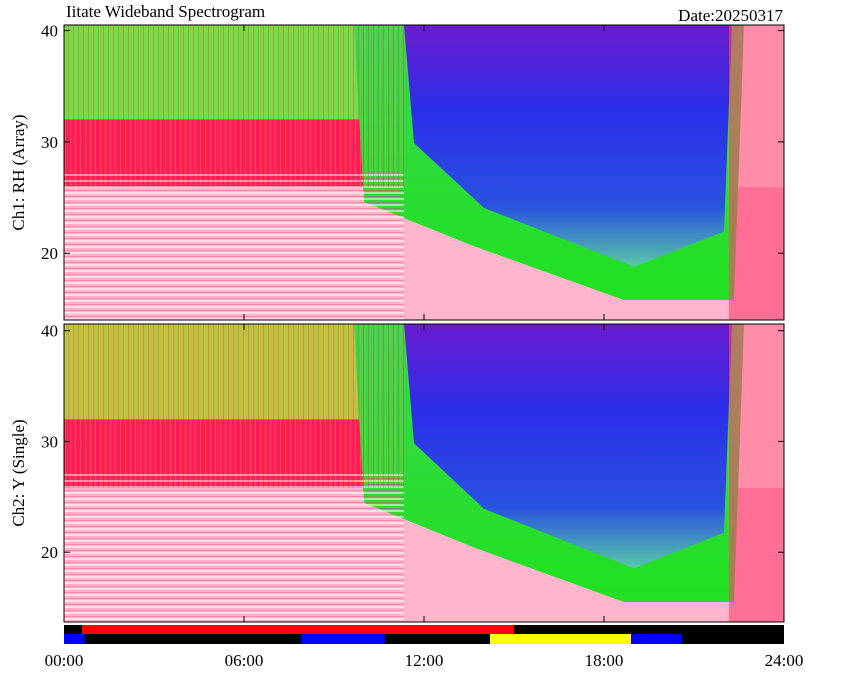 The image size is (848, 673). Describe the element at coordinates (165, 11) in the screenshot. I see `chart-title: Iitate Wideband Spectrogram` at that location.